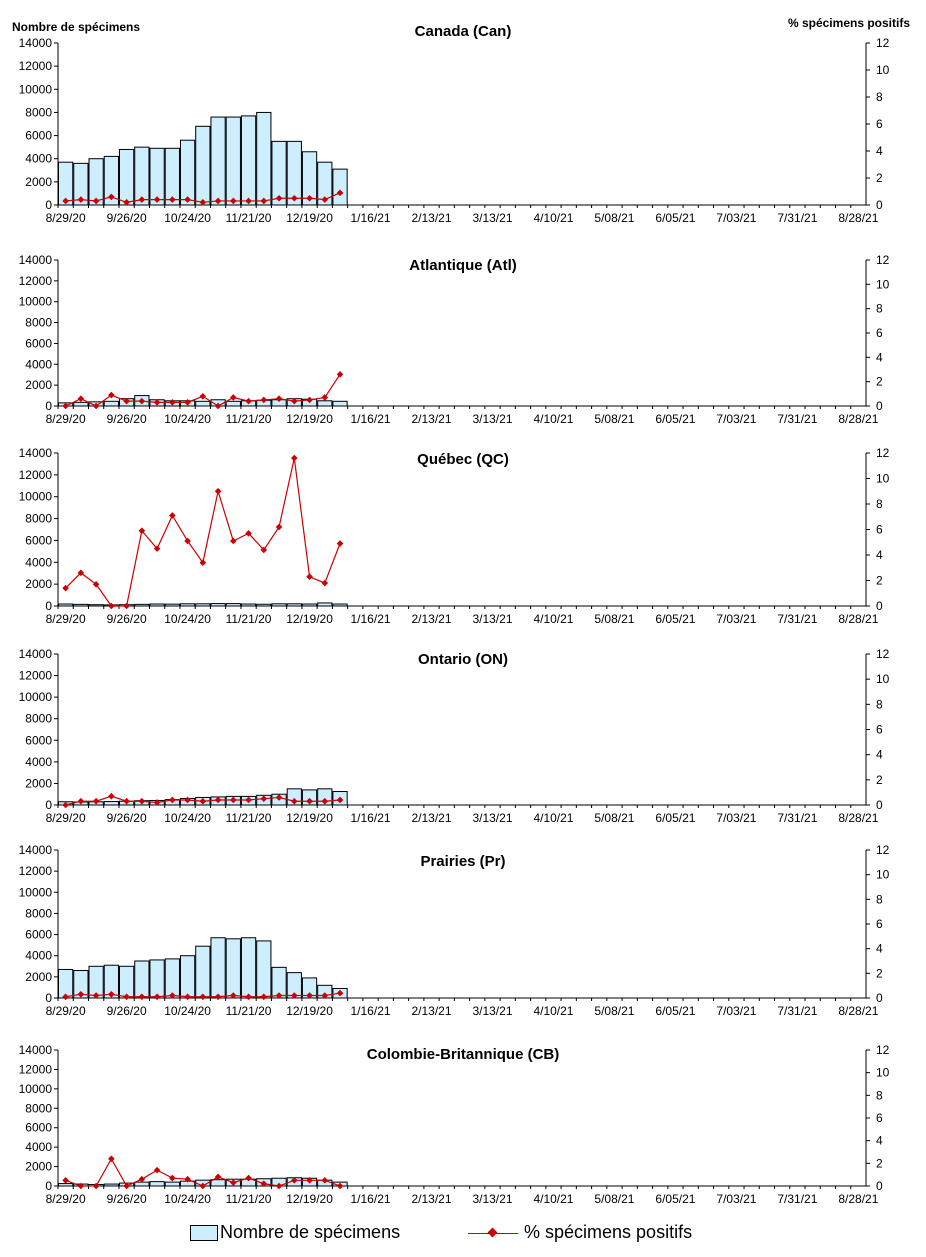  Describe the element at coordinates (462, 861) in the screenshot. I see `panel-title: Prairies (Pr)` at that location.